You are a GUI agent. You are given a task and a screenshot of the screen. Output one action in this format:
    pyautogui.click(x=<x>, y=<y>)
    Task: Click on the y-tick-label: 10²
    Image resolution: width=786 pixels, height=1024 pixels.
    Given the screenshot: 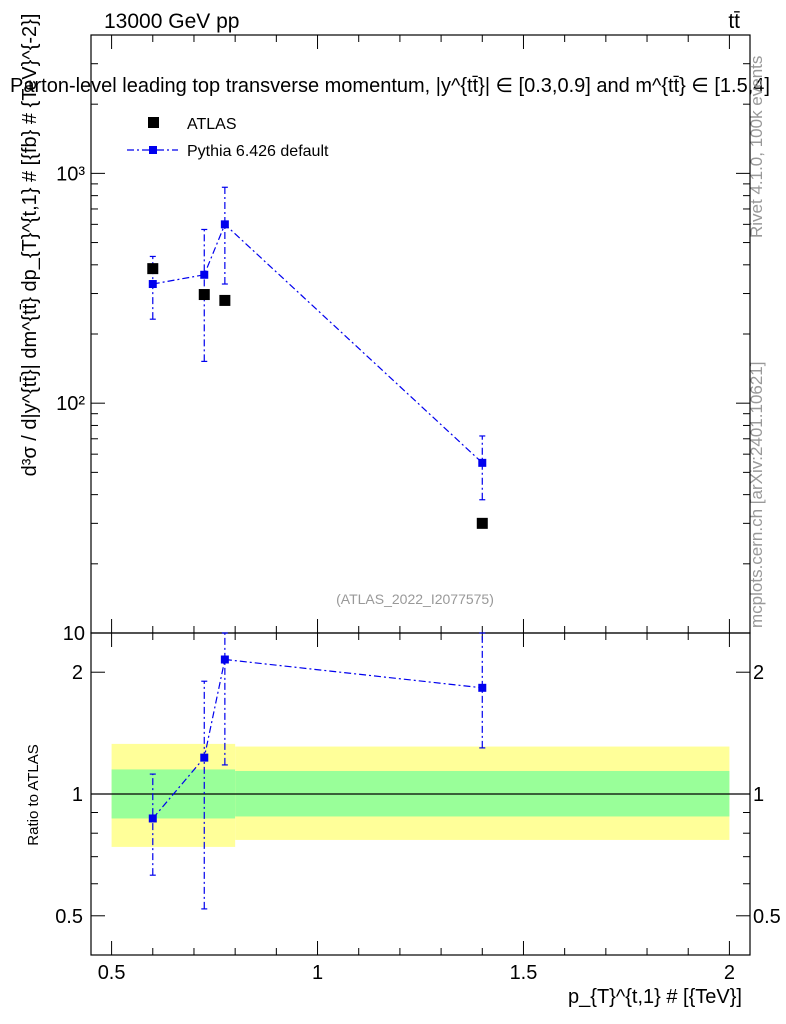 What is the action you would take?
    pyautogui.click(x=70, y=404)
    